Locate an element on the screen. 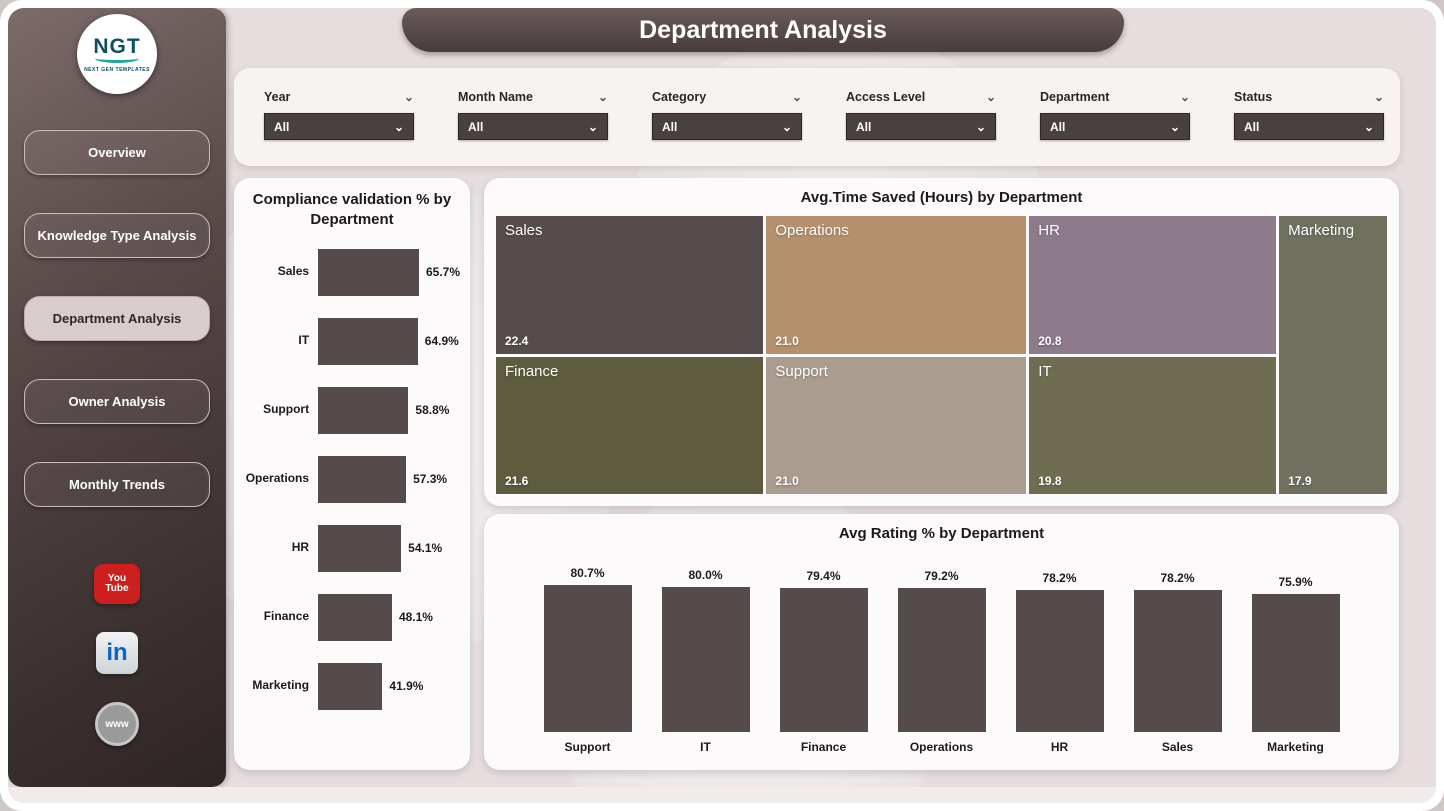 This screenshot has width=1444, height=811. sidebar-item-label: Knowledge Type Analysis is located at coordinates (117, 235).